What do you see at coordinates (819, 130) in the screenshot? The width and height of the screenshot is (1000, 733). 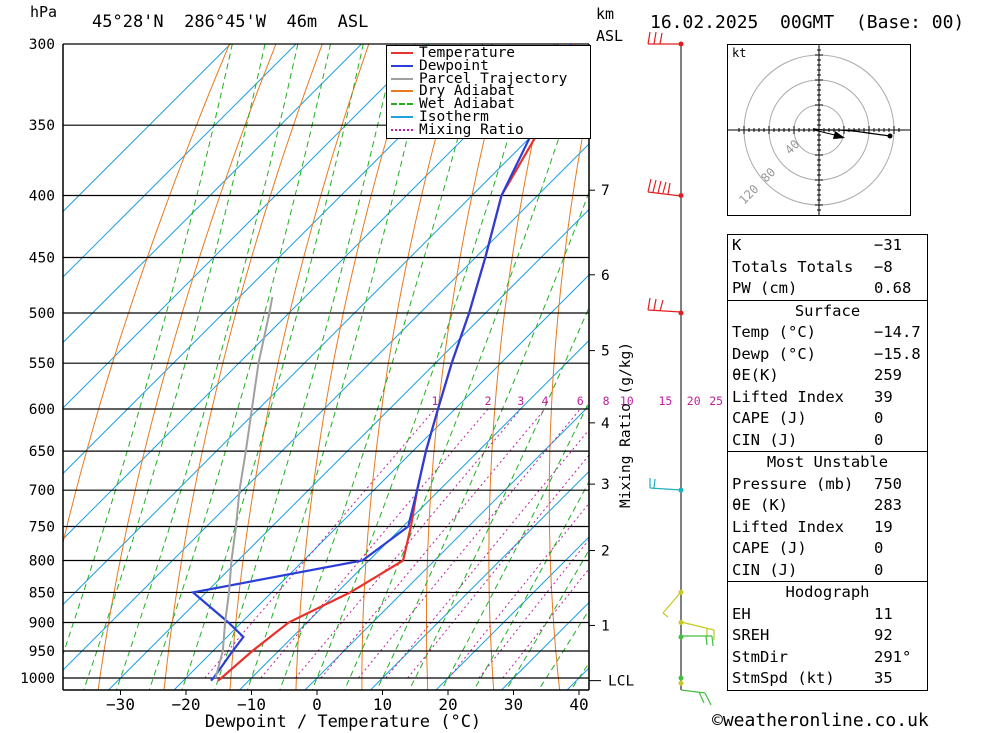 I see `hodograph-plot: kt 40 80 120` at bounding box center [819, 130].